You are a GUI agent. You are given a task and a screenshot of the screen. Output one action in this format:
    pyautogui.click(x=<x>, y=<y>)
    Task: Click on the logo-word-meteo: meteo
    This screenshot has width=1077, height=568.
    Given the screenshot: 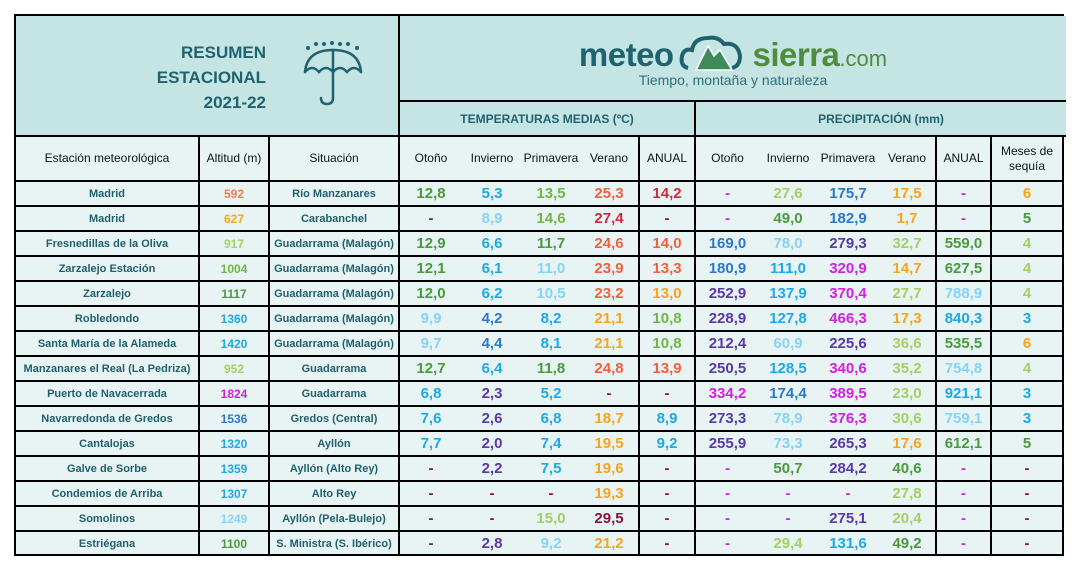 What is the action you would take?
    pyautogui.click(x=626, y=54)
    